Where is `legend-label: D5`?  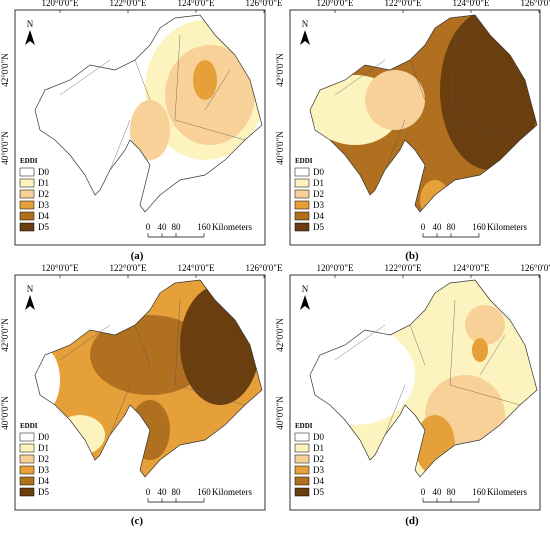 legend-label: D5 is located at coordinates (318, 227).